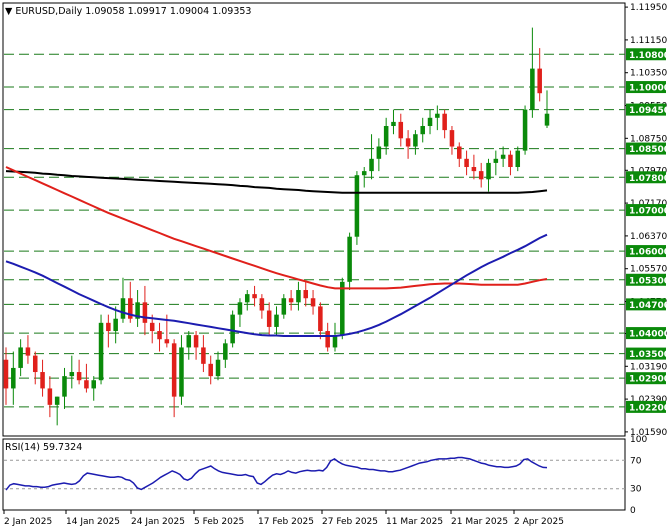  Describe the element at coordinates (649, 111) in the screenshot. I see `level-label: 1.09450` at that location.